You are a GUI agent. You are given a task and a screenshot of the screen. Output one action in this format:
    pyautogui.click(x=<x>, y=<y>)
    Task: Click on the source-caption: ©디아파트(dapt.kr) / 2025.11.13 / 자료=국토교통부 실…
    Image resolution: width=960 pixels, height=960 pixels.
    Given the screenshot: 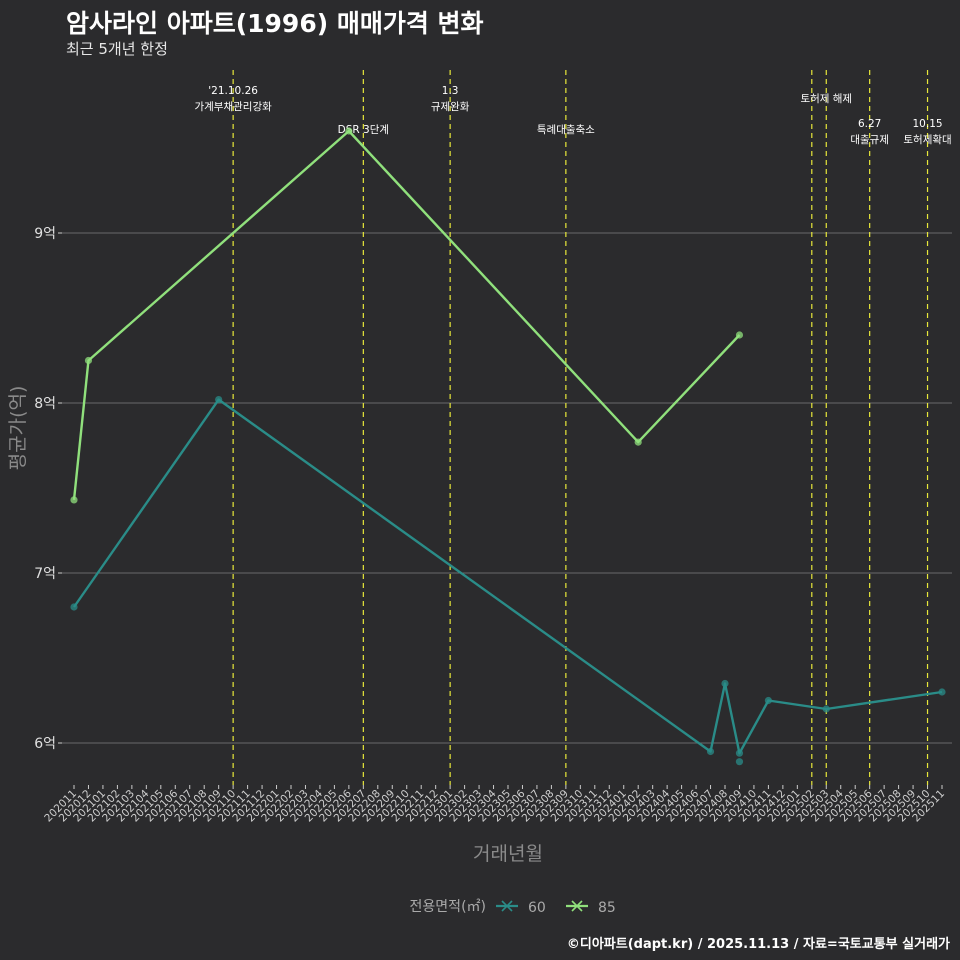 What is the action you would take?
    pyautogui.click(x=758, y=944)
    